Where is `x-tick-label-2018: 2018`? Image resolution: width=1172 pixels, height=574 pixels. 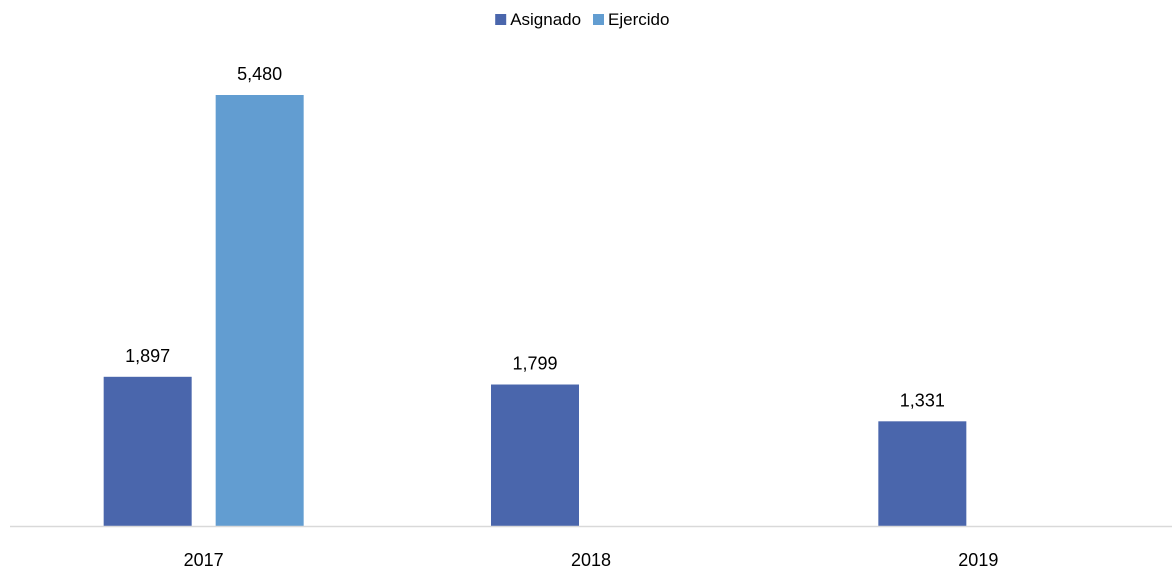
x-tick-label-2018: 2018 is located at coordinates (591, 559).